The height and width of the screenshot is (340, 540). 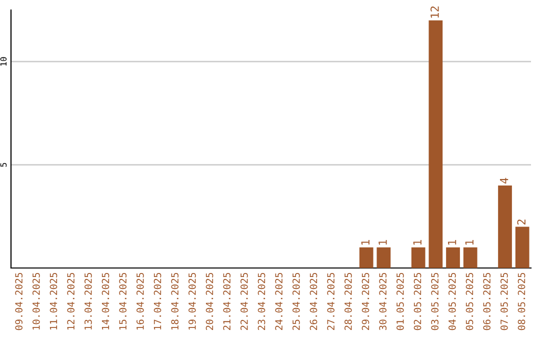 I want to click on x-tick-label: 01.05.2025, so click(x=400, y=301).